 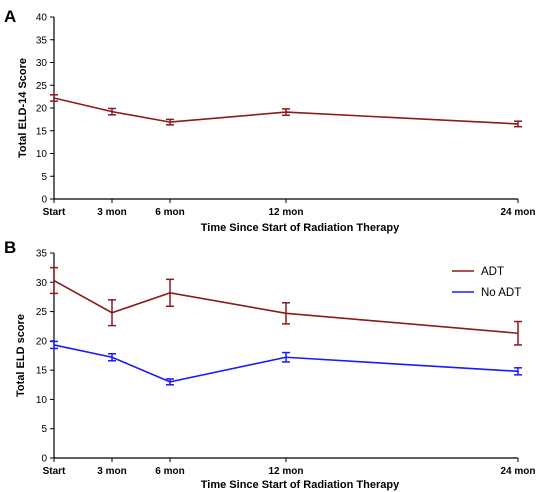 I want to click on panel-label: A, so click(x=10, y=16).